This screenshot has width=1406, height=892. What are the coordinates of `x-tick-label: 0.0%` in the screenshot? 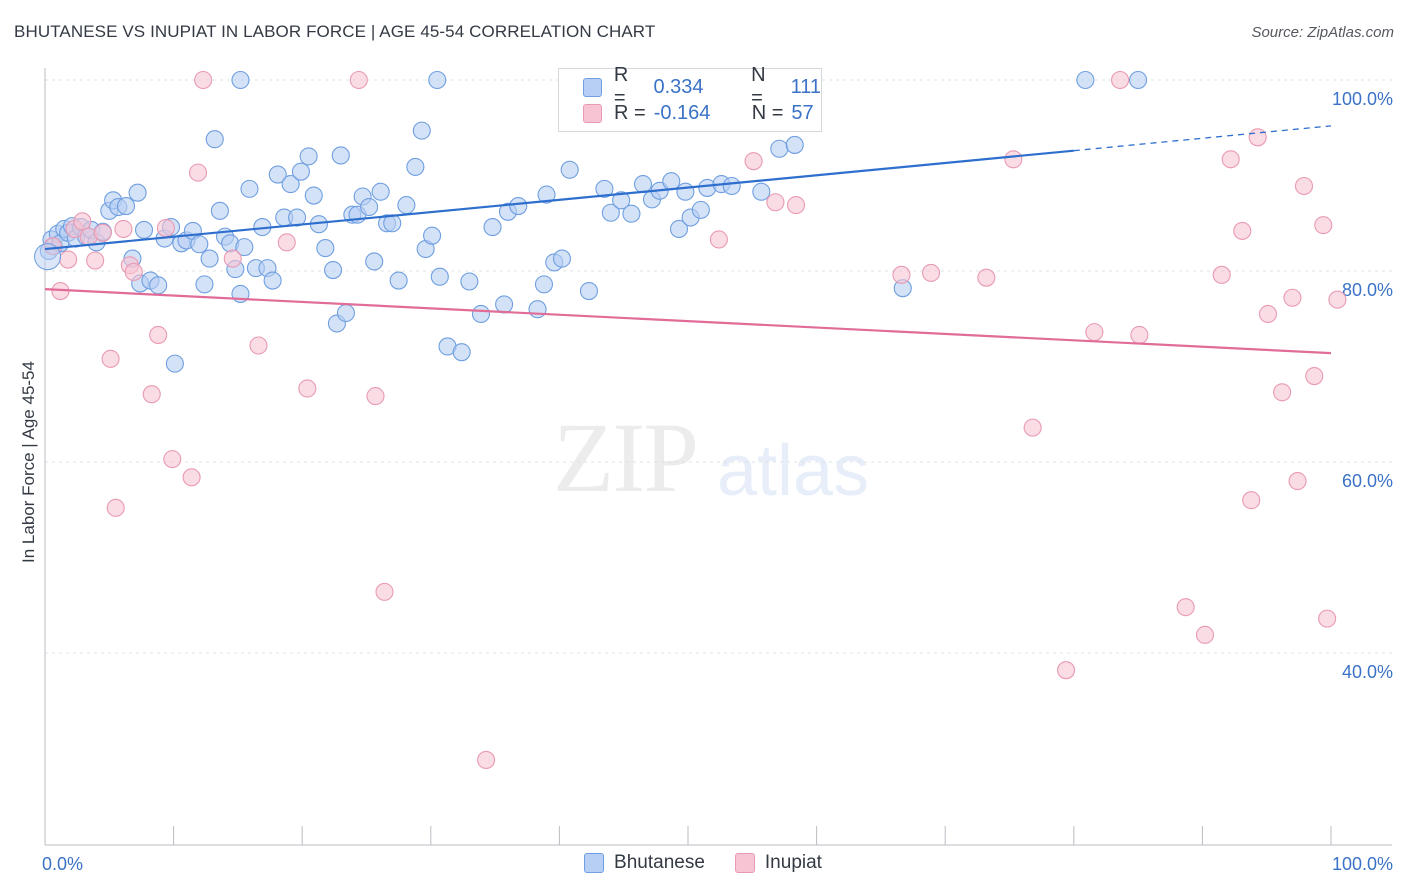 It's located at (62, 864).